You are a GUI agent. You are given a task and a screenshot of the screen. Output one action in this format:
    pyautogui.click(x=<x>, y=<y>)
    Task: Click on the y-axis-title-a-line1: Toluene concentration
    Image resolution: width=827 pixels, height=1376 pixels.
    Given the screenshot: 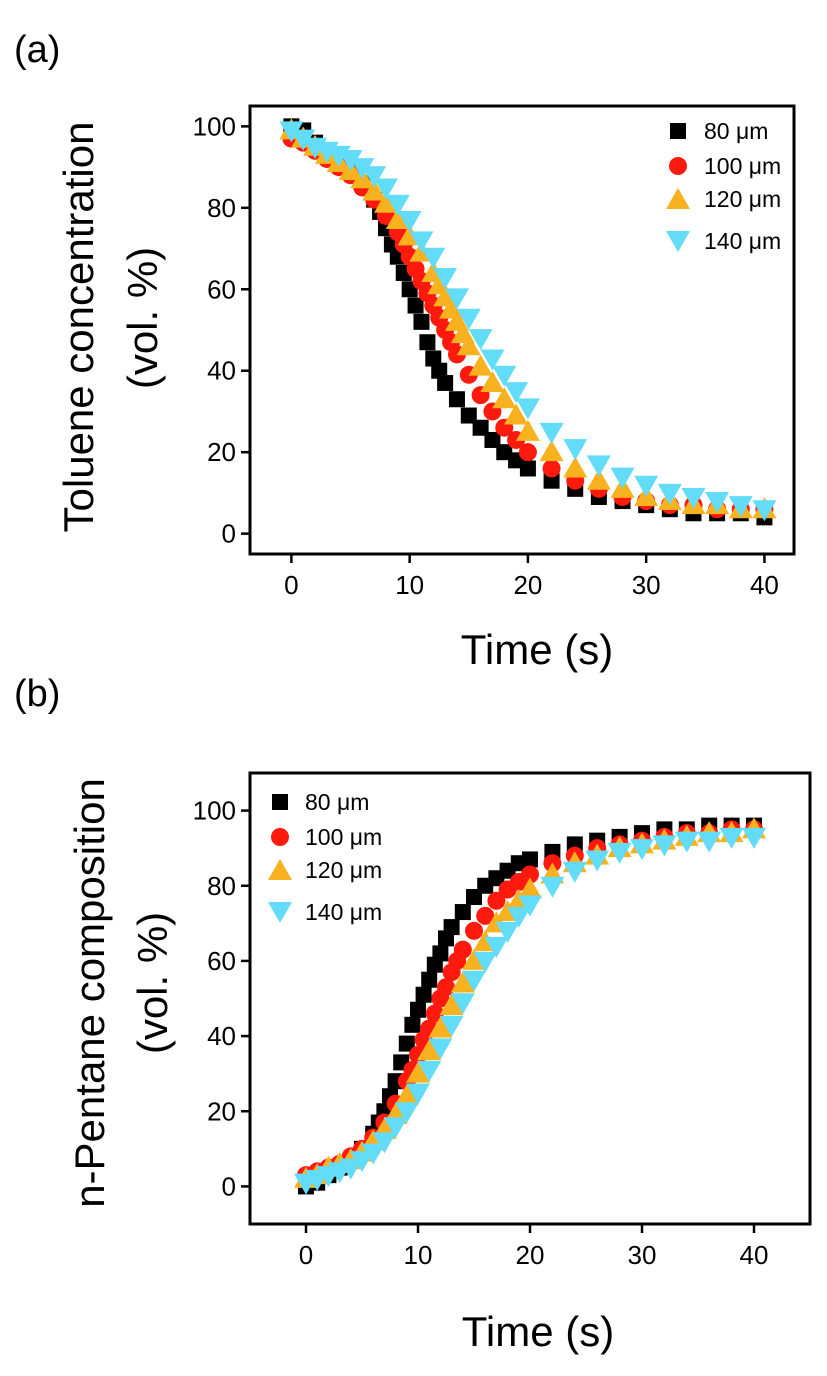 What is the action you would take?
    pyautogui.click(x=78, y=327)
    